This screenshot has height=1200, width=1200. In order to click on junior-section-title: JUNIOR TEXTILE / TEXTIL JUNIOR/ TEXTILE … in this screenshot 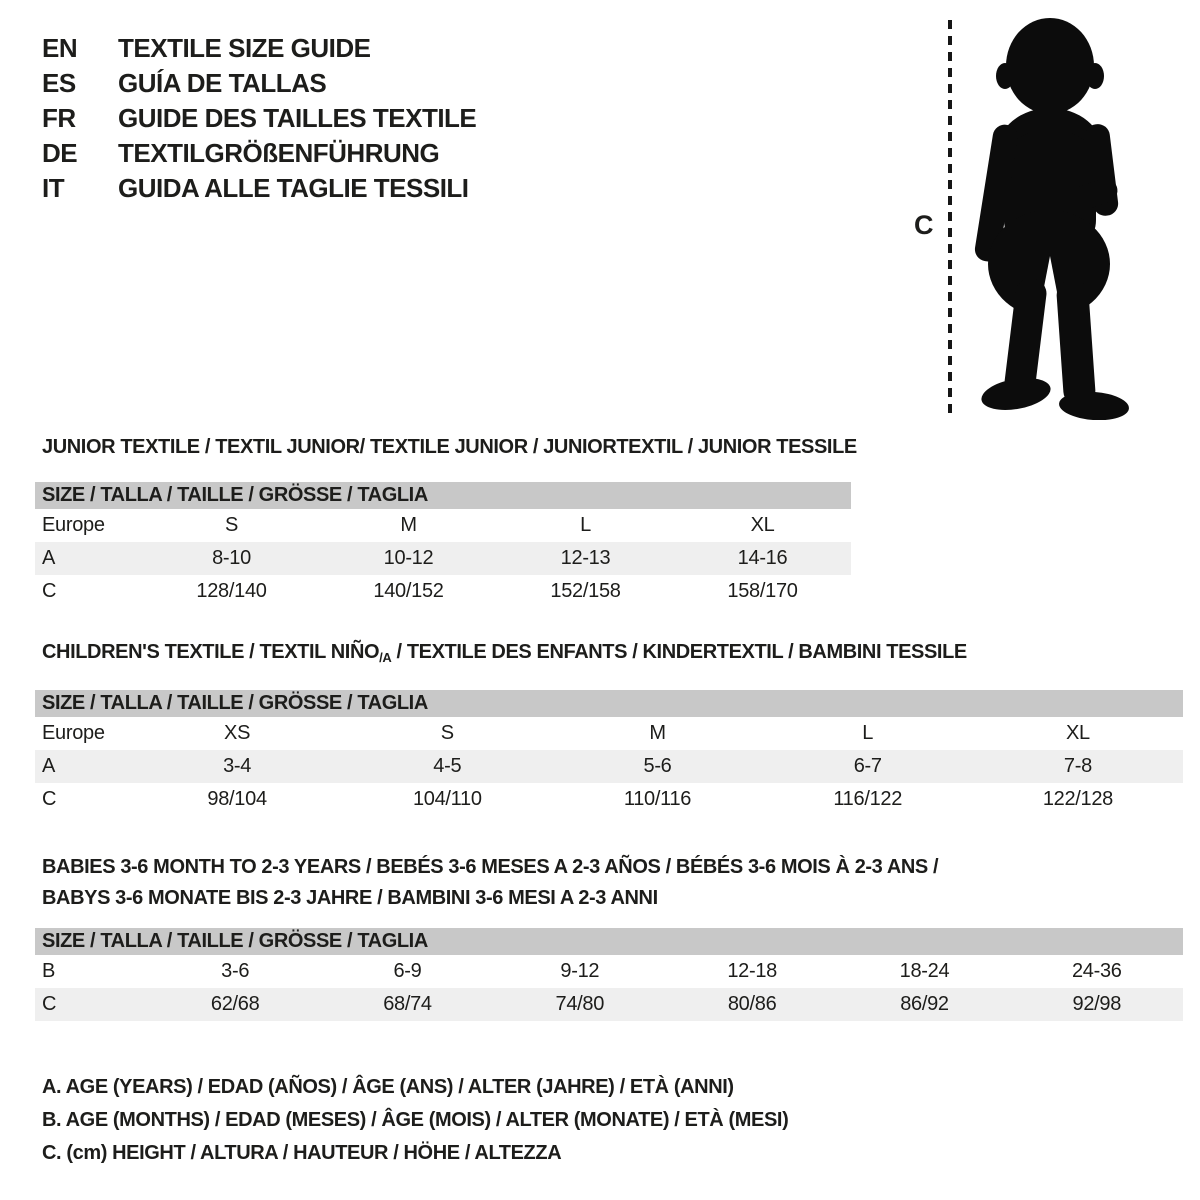, I will do `click(449, 447)`.